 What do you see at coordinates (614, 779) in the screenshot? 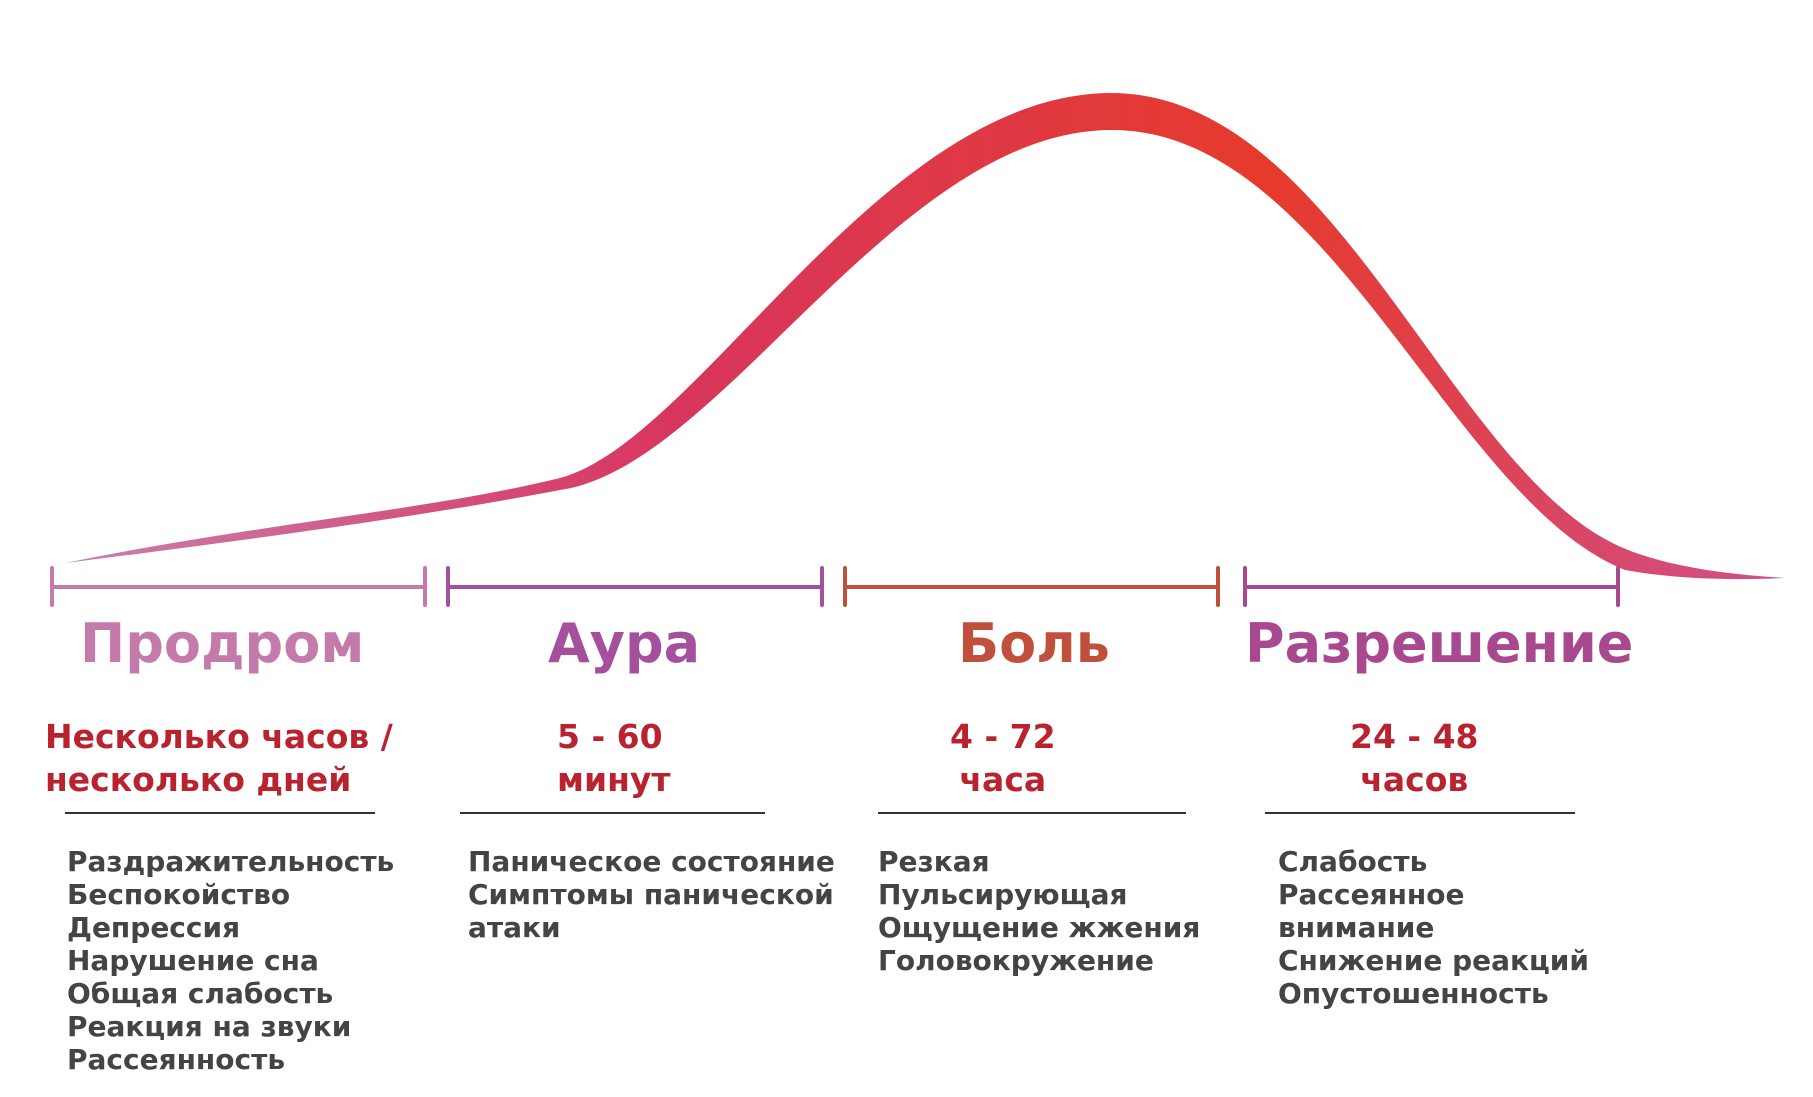
I see `duration-line: минут` at bounding box center [614, 779].